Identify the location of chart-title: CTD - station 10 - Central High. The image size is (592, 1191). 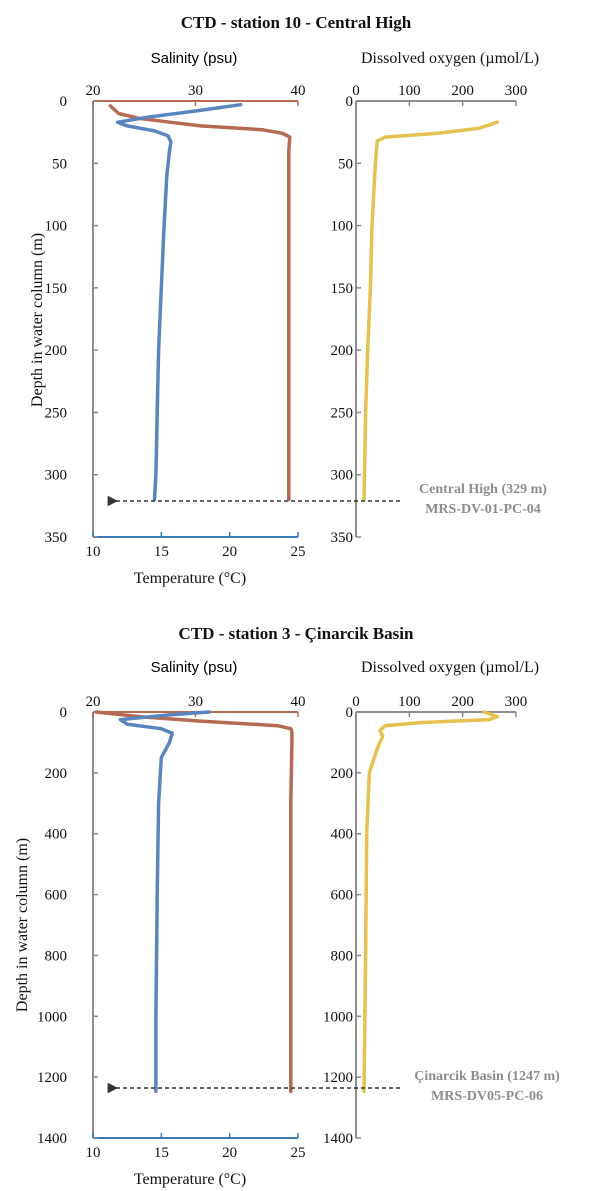
(296, 22).